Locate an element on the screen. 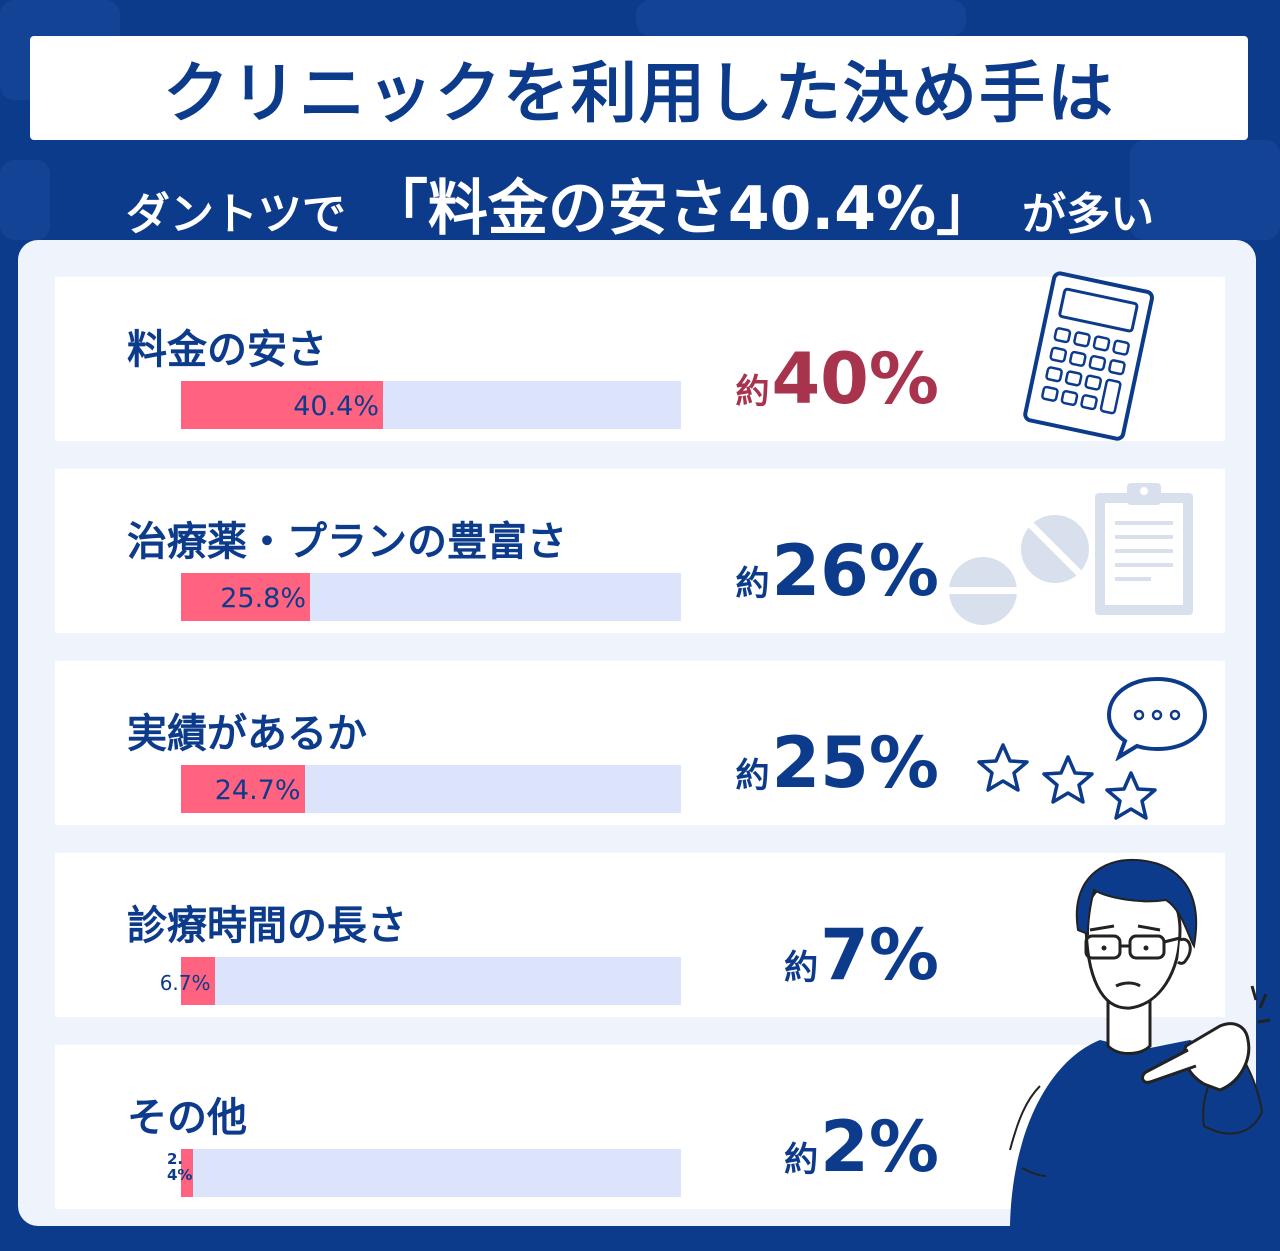 Image resolution: width=1280 pixels, height=1251 pixels. bar-track: 40.4% is located at coordinates (431, 405).